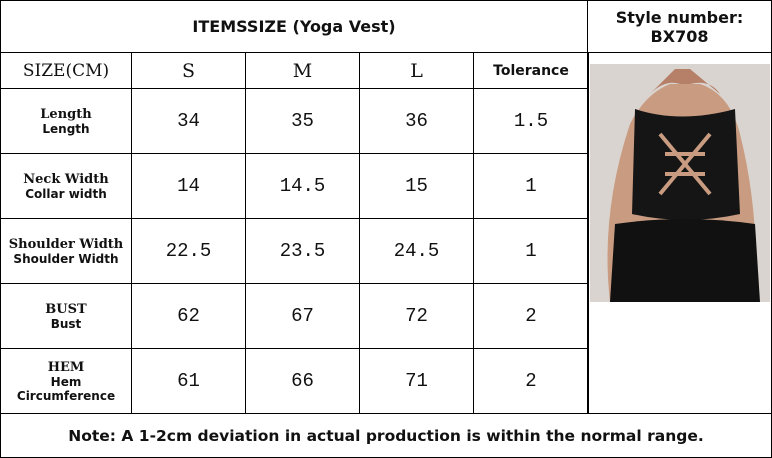  I want to click on value-cell-text: 62, so click(188, 316).